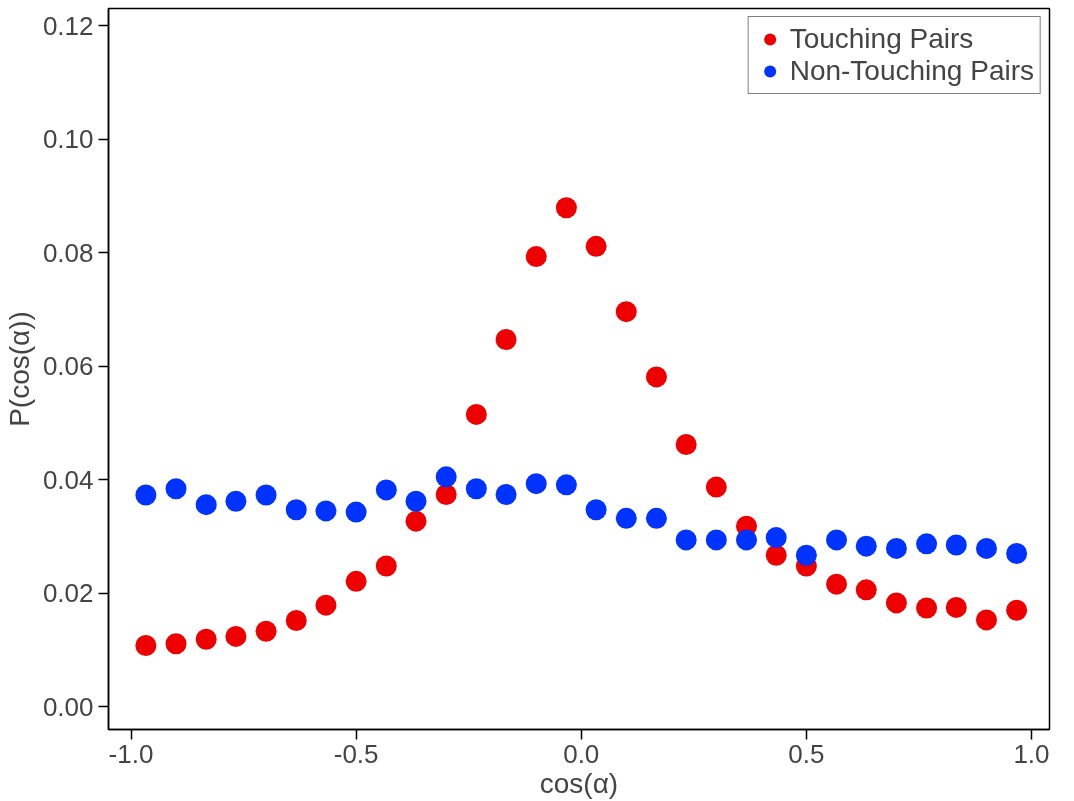 This screenshot has width=1074, height=801. Describe the element at coordinates (68, 252) in the screenshot. I see `y-tick-label: 0.08` at that location.